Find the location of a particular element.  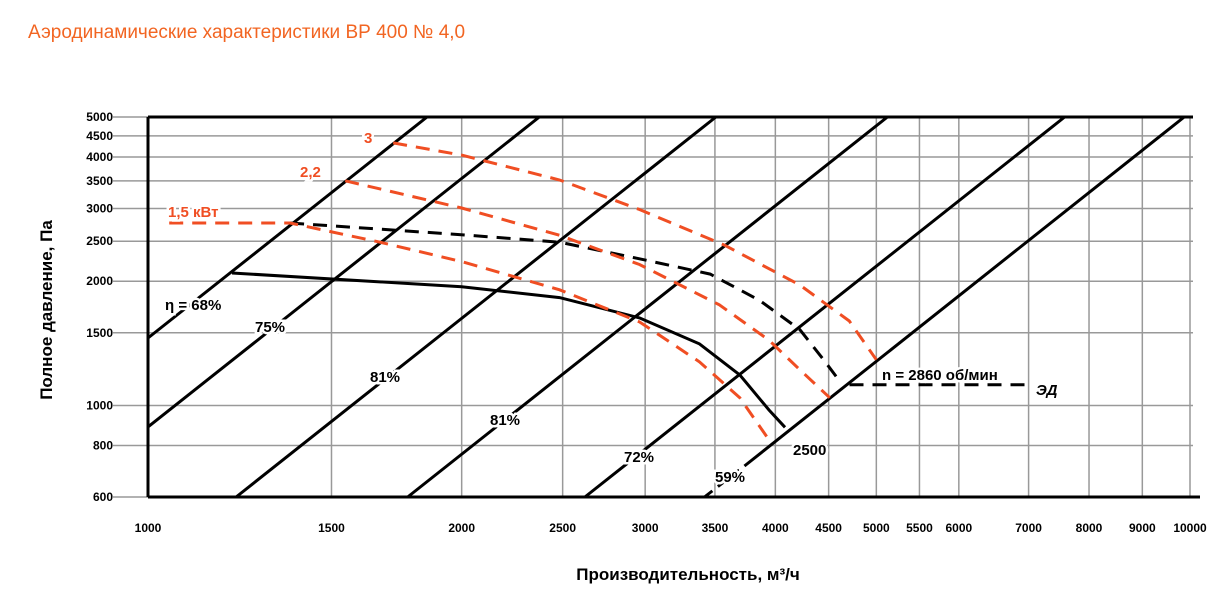

y-tick-label: 2500 is located at coordinates (99, 241).